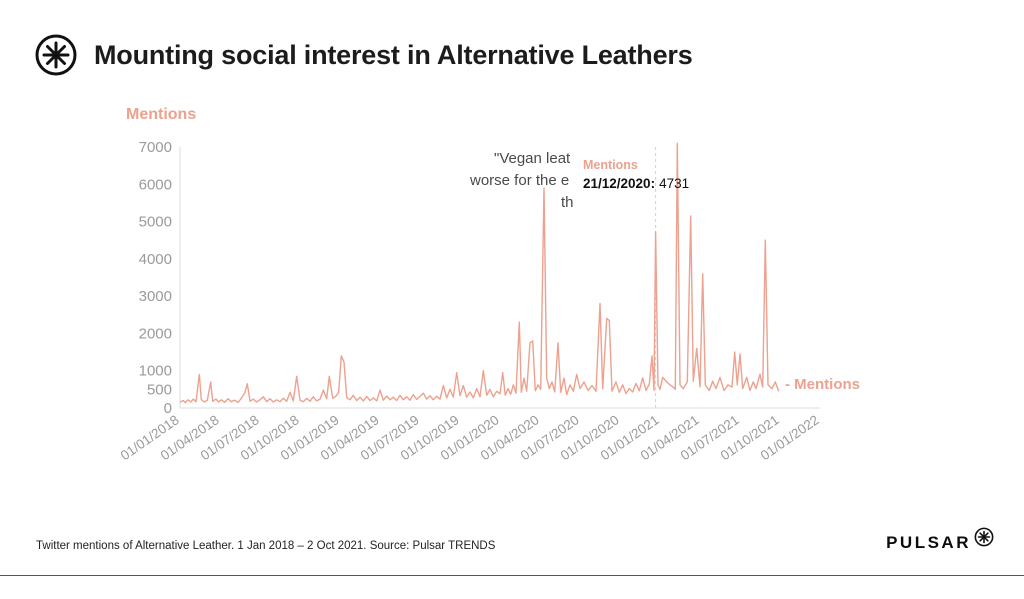  I want to click on y-tick-label: 2000, so click(155, 333).